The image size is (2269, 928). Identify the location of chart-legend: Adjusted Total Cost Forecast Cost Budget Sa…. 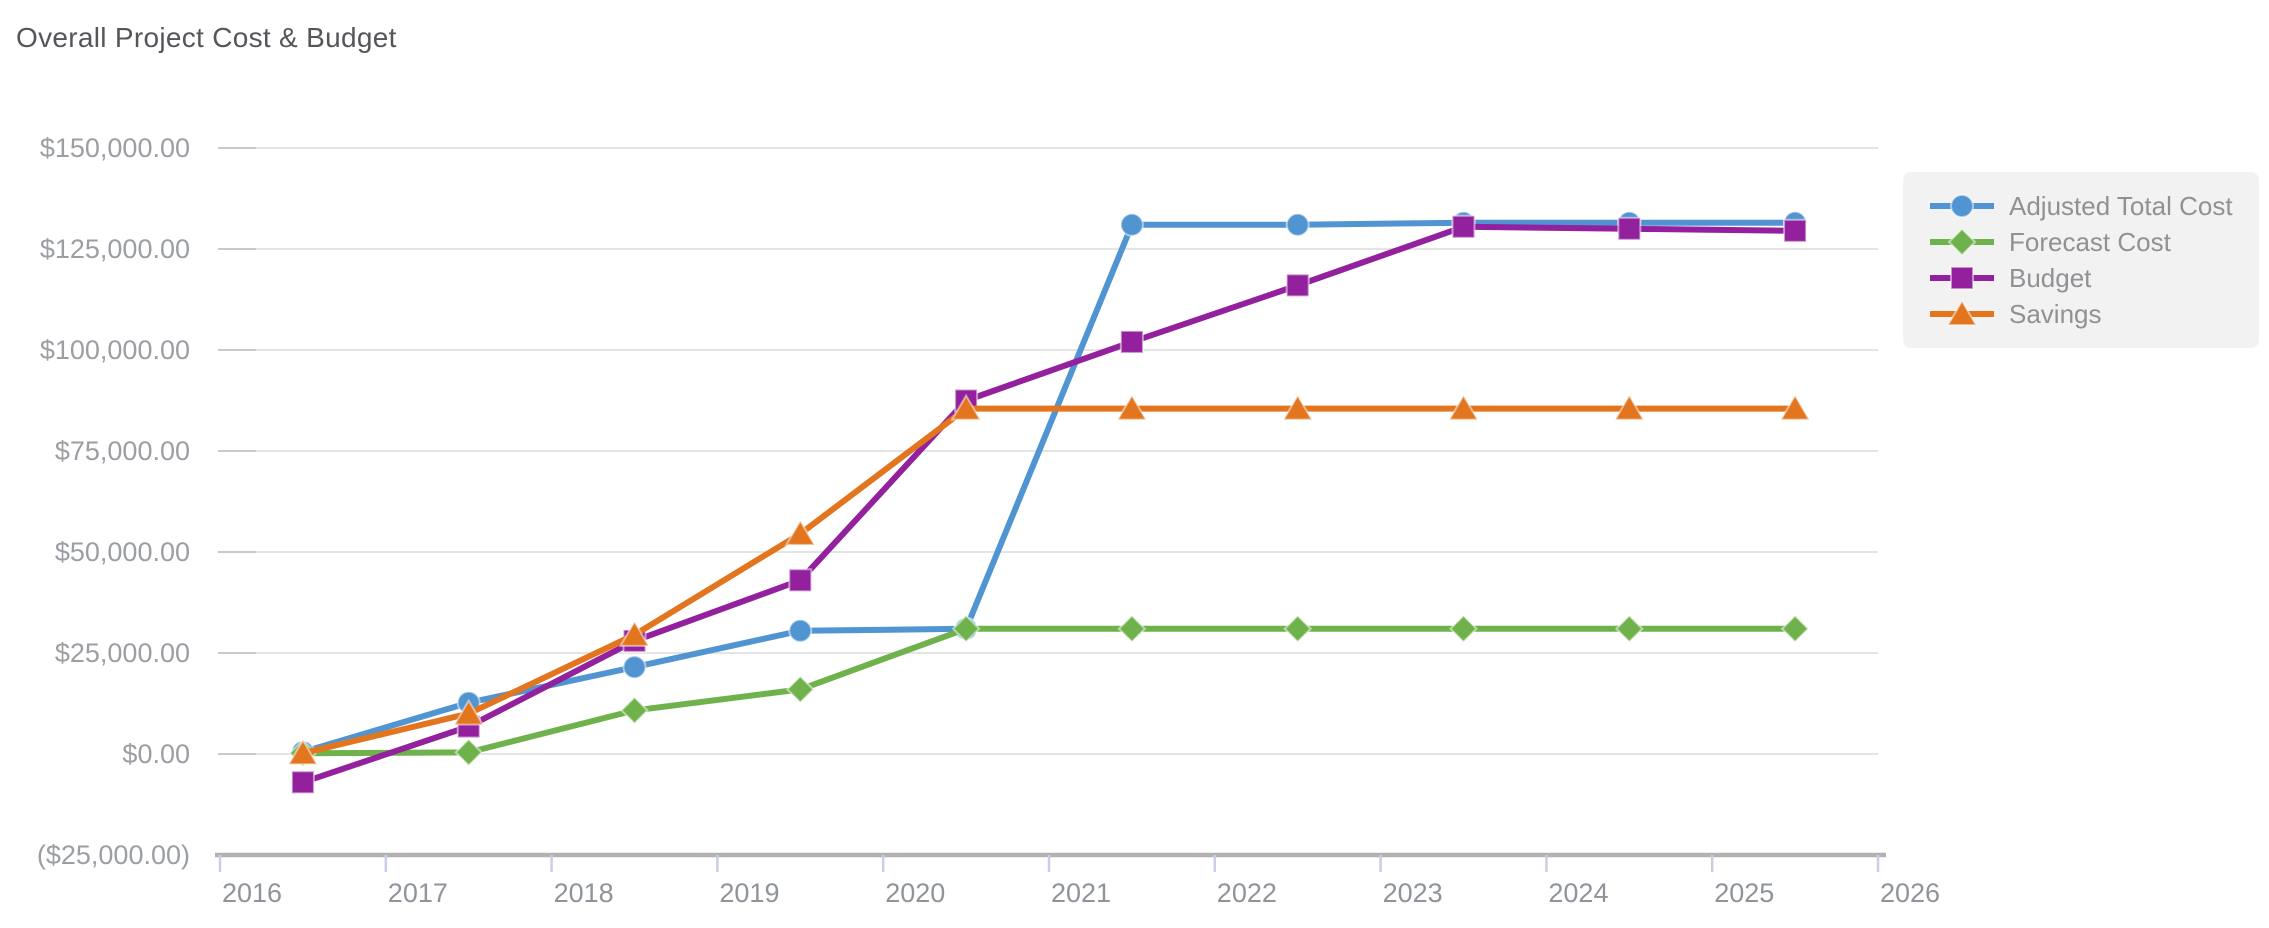
(2081, 260).